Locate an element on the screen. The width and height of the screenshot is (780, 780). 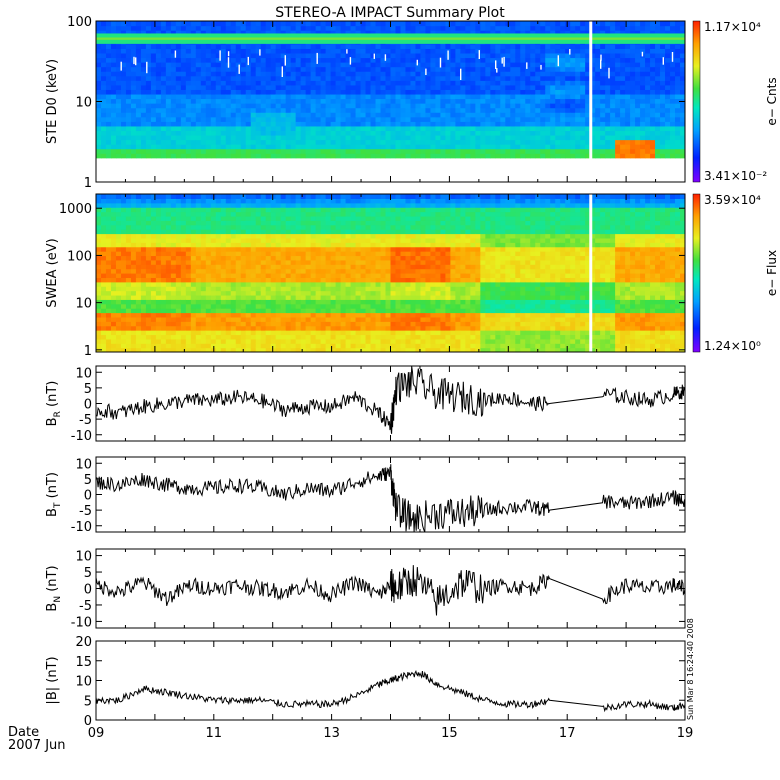
x-tick-label: 09 is located at coordinates (96, 733).